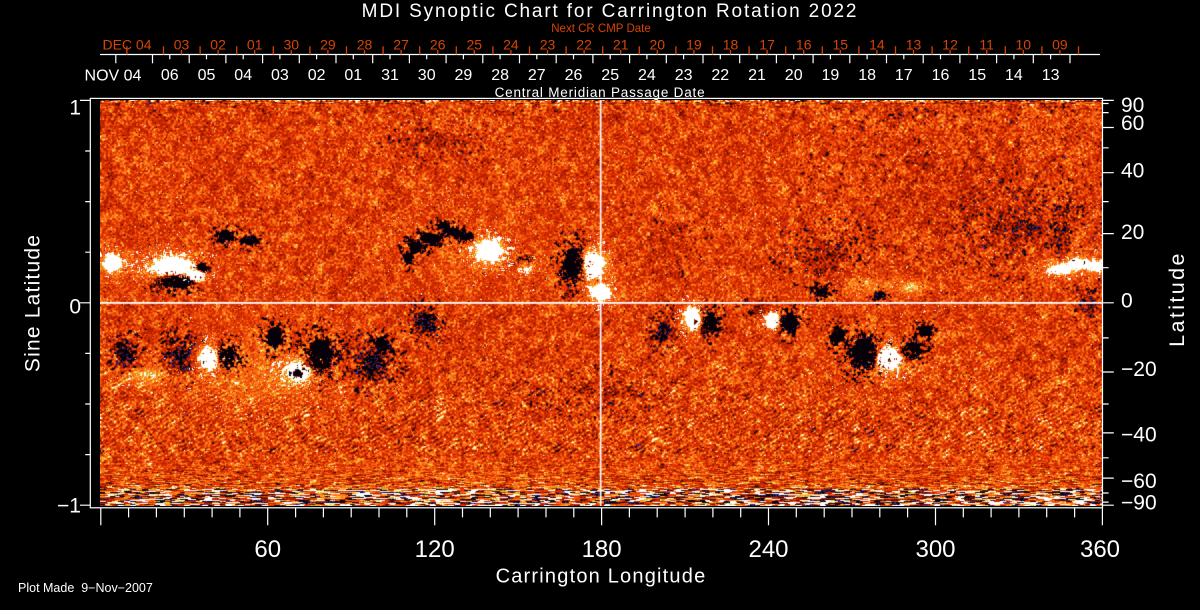 This screenshot has width=1200, height=610. Describe the element at coordinates (600, 29) in the screenshot. I see `svg-text: Next CR CMP Date` at that location.